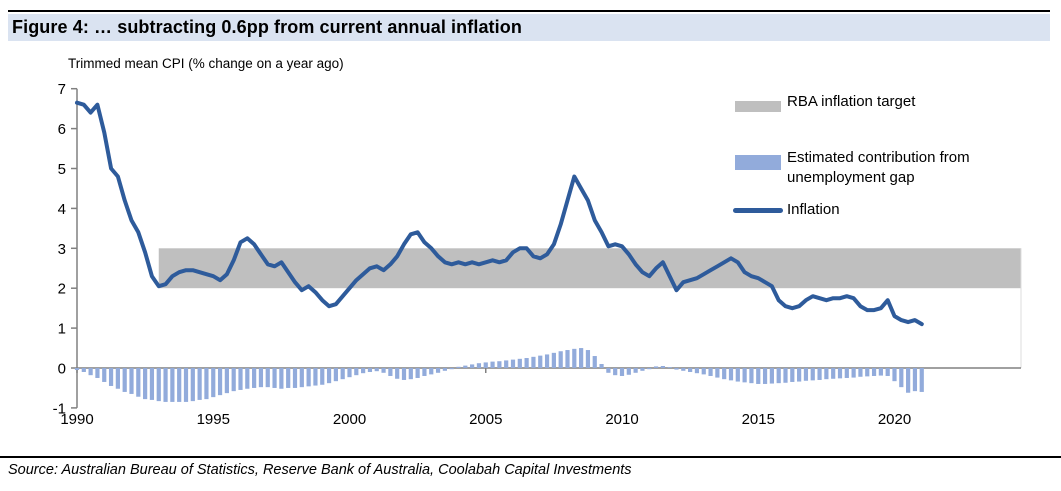 This screenshot has height=491, width=1061. I want to click on y-tick-label: 5, so click(62, 169).